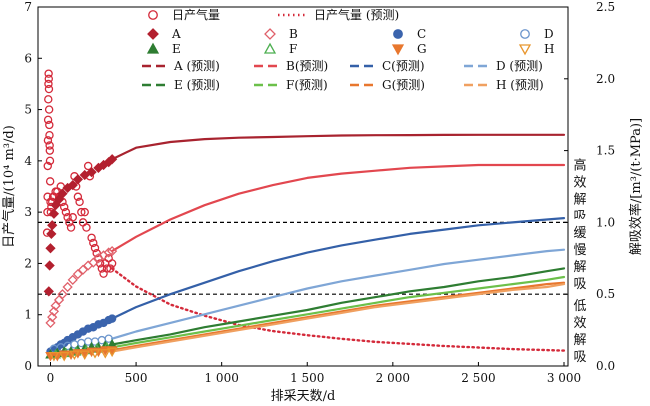 The height and width of the screenshot is (406, 650). What do you see at coordinates (421, 34) in the screenshot?
I see `legend-label: C` at bounding box center [421, 34].